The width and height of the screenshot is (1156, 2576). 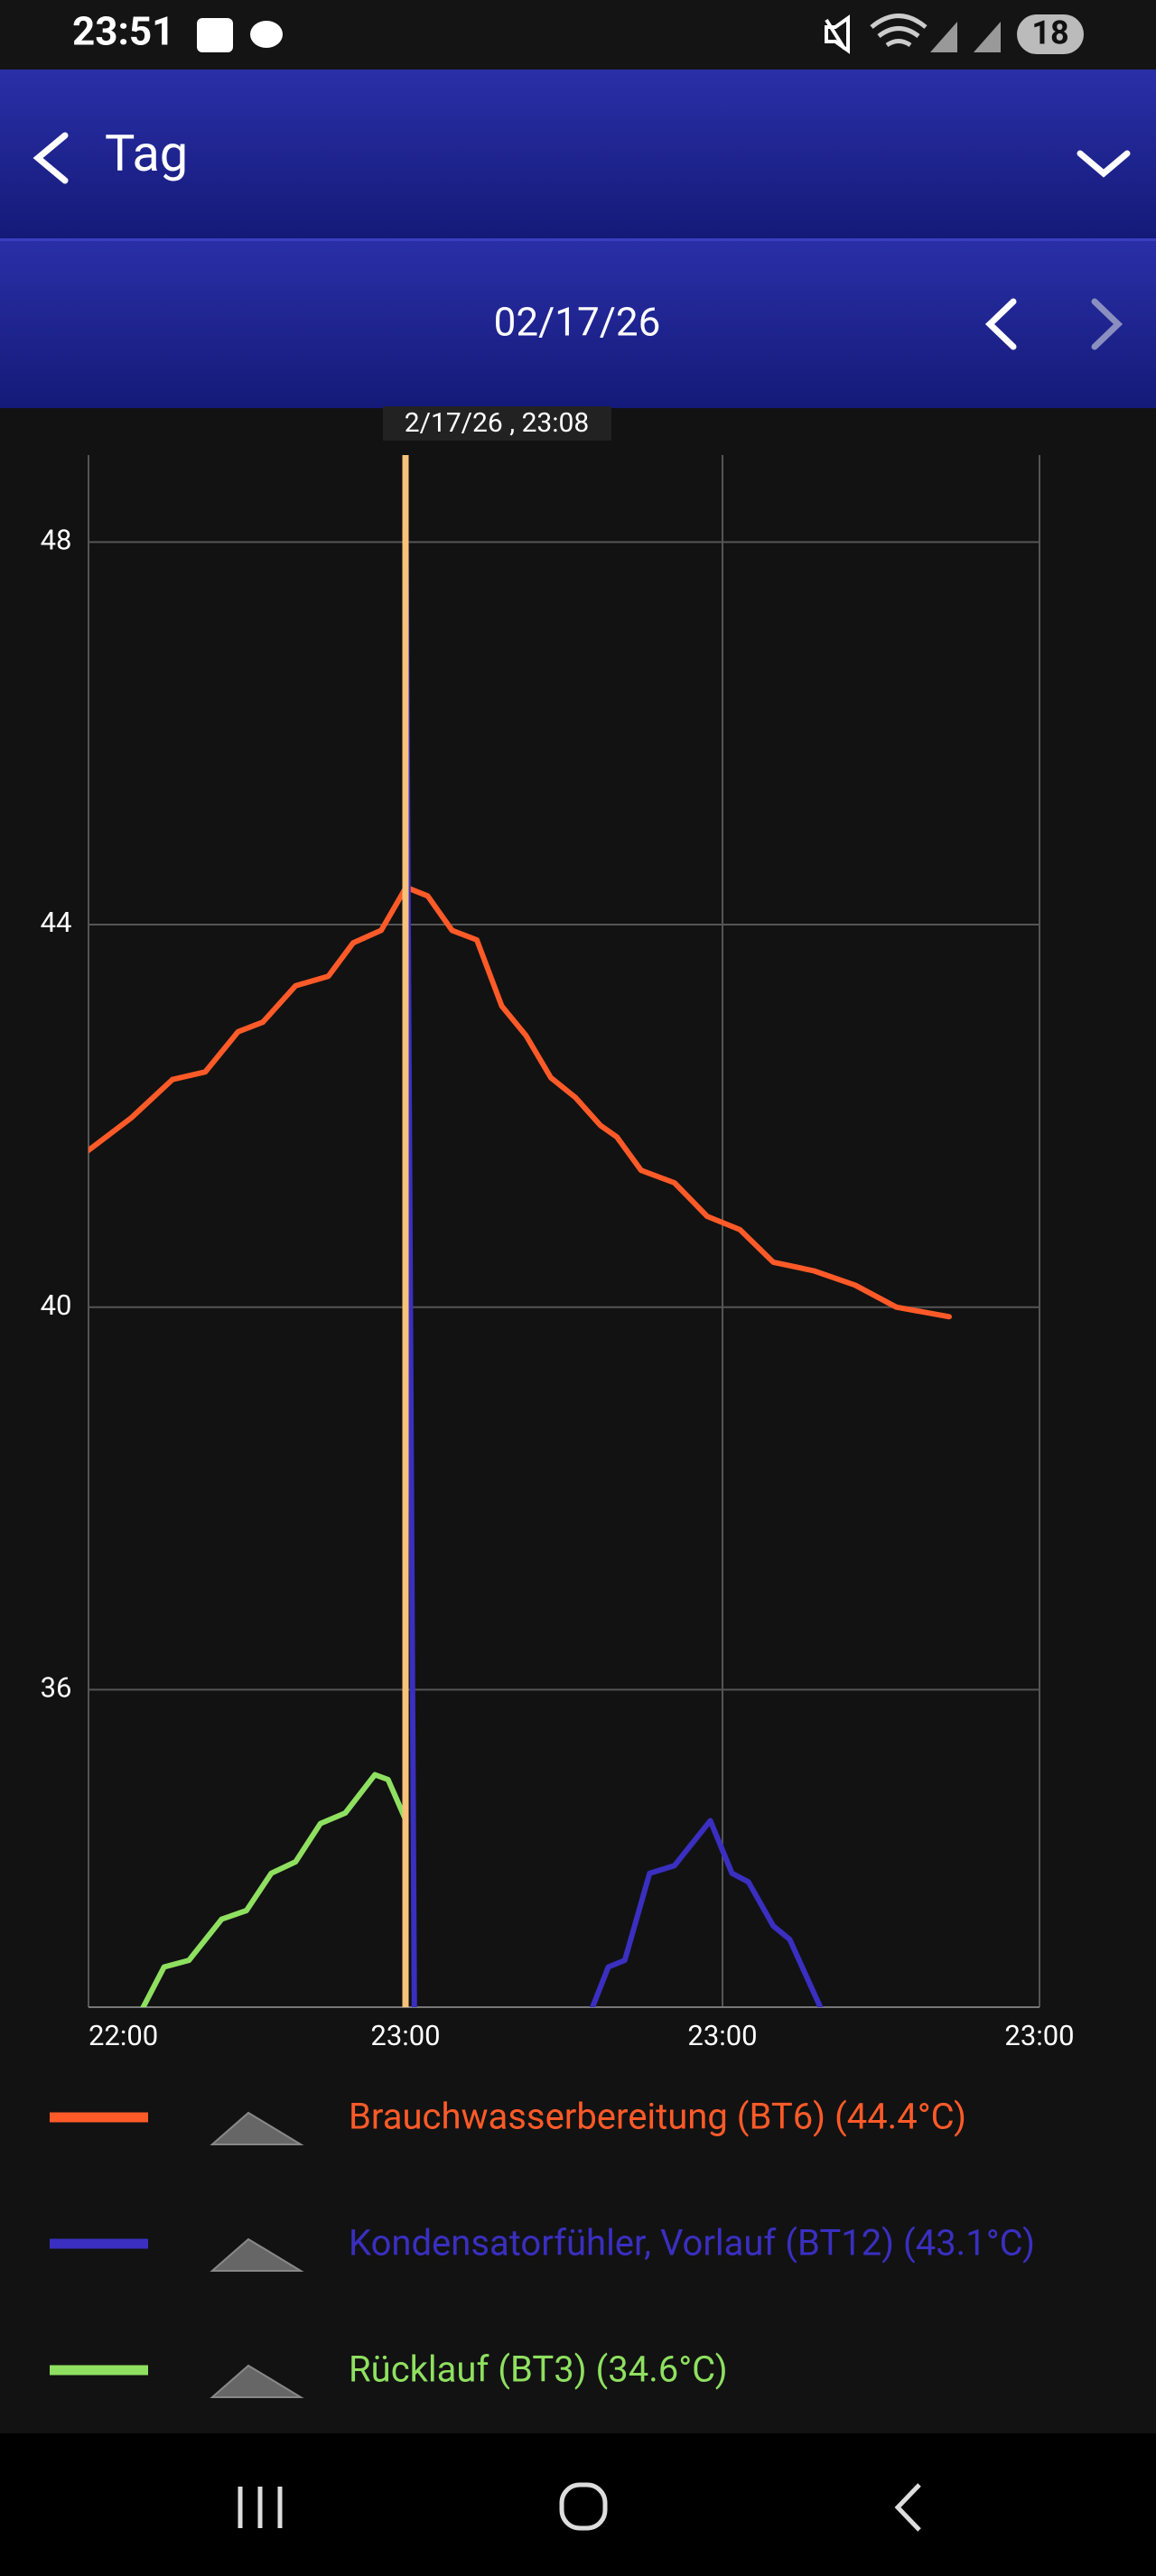 What do you see at coordinates (965, 37) in the screenshot?
I see `signal-icon` at bounding box center [965, 37].